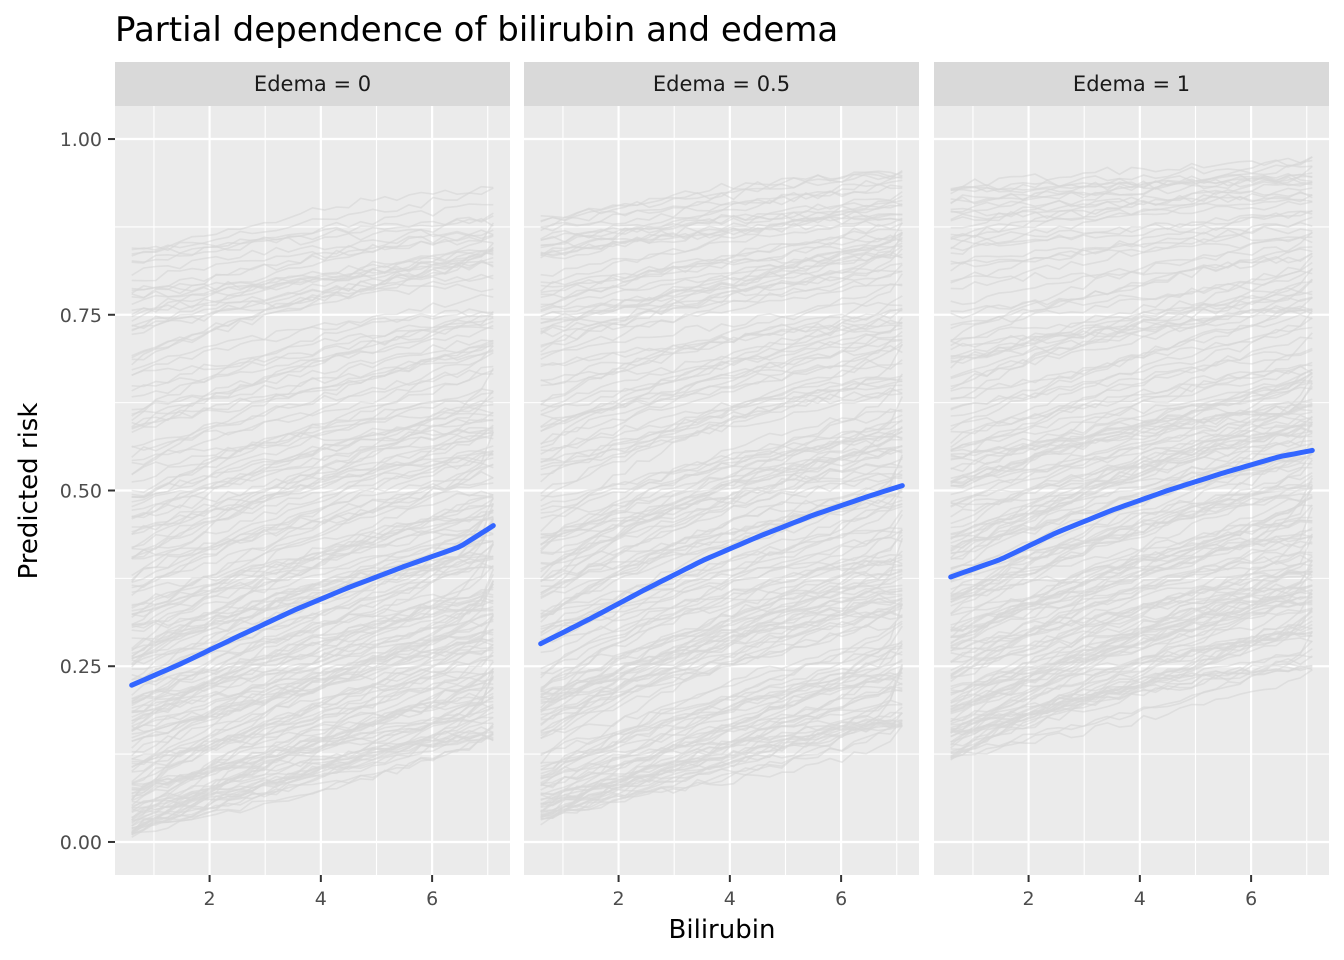 Image resolution: width=1344 pixels, height=960 pixels. Describe the element at coordinates (619, 899) in the screenshot. I see `x-tick-label: 2` at that location.